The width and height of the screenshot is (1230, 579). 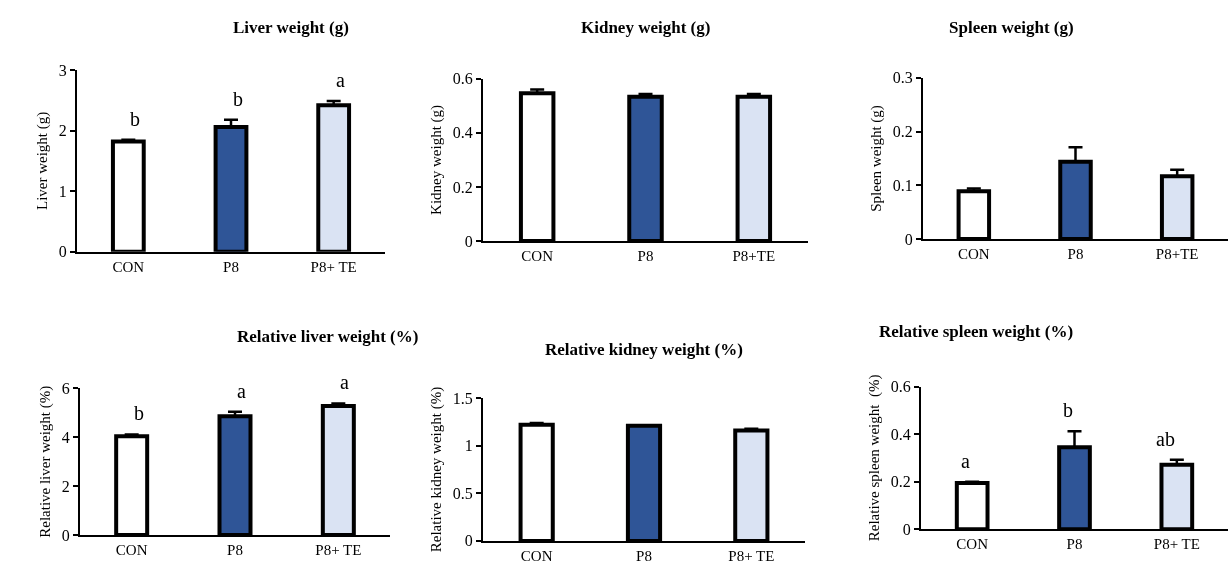 What do you see at coordinates (1165, 439) in the screenshot?
I see `annotation: ab` at bounding box center [1165, 439].